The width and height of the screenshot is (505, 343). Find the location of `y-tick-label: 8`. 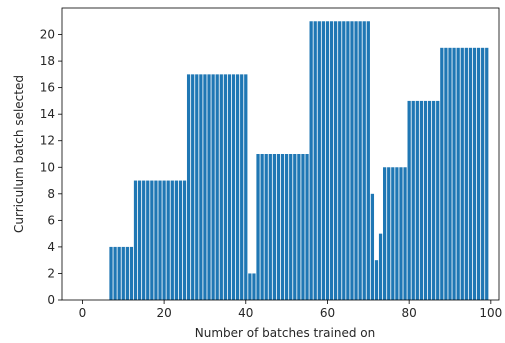

y-tick-label: 8 is located at coordinates (51, 194).